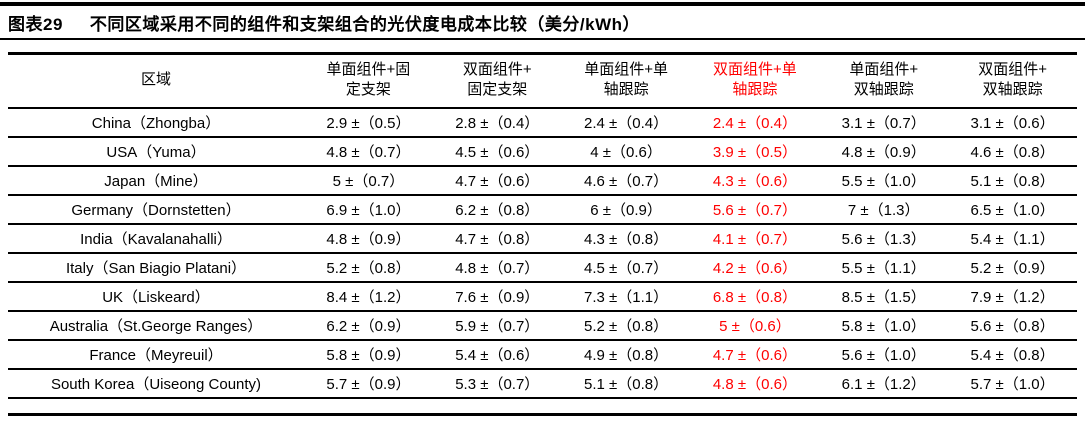 The height and width of the screenshot is (421, 1085). Describe the element at coordinates (754, 384) in the screenshot. I see `value-cell-highlighted: 4.8 ±（0.6）` at that location.